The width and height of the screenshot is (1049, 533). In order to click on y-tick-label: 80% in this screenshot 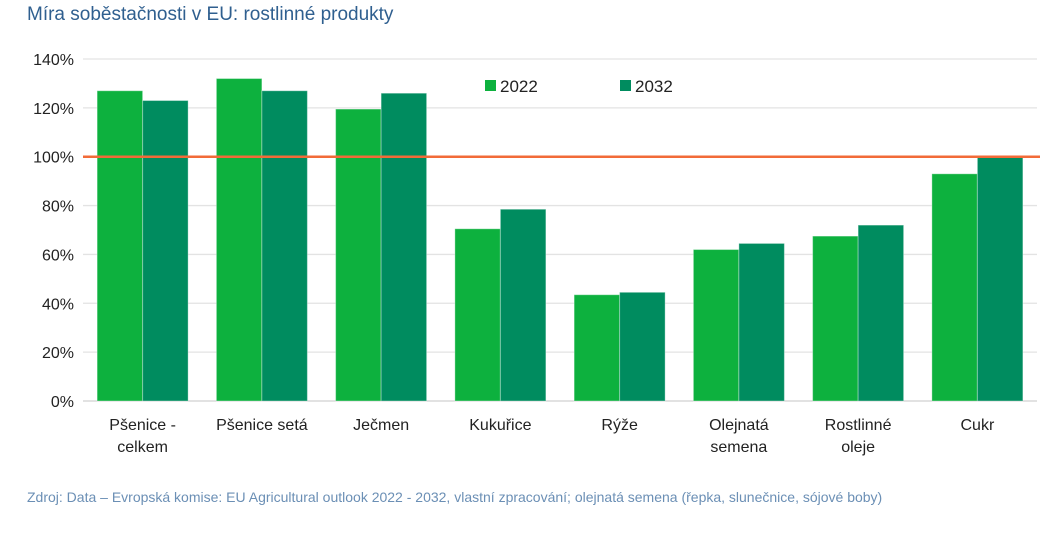, I will do `click(58, 207)`.